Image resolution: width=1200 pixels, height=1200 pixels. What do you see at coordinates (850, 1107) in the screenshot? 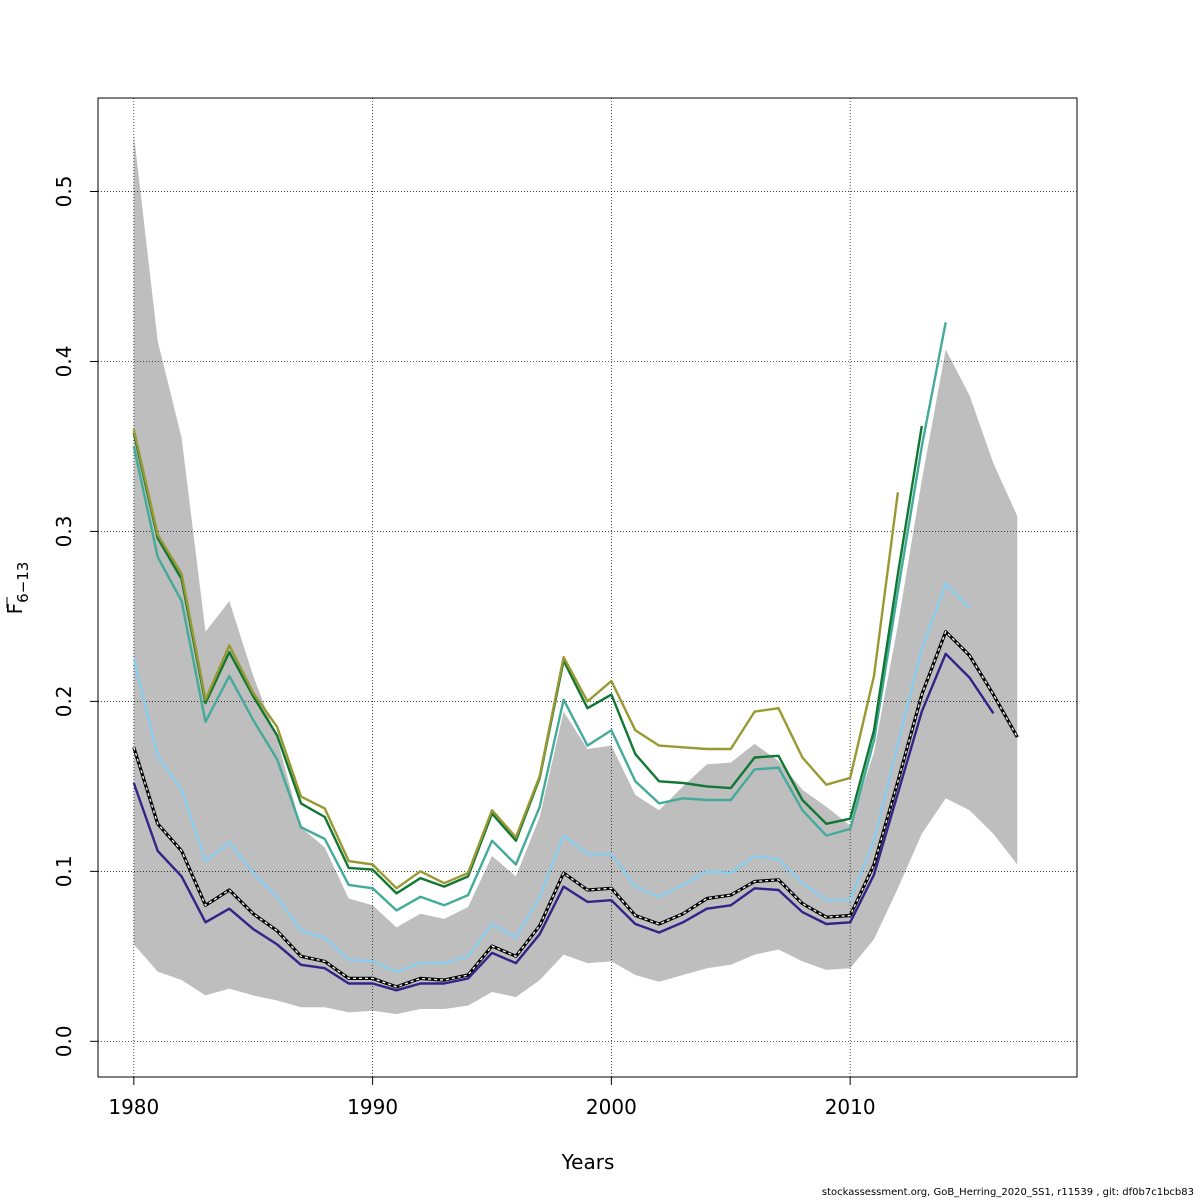
I see `x-tick-label: 2010` at bounding box center [850, 1107].